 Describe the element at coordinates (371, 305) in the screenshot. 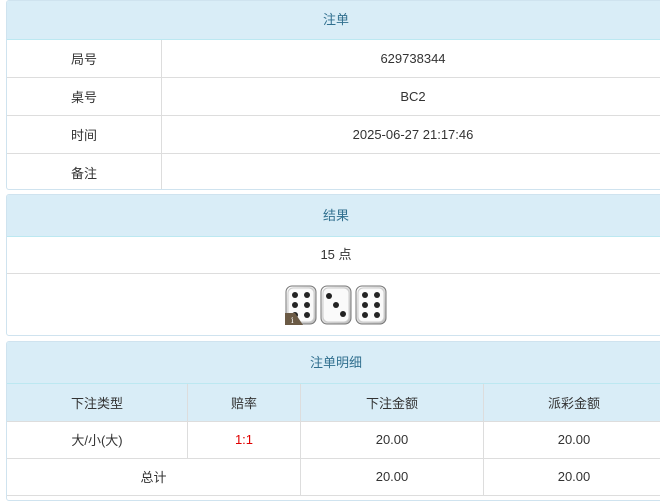

I see `die-6-icon` at that location.